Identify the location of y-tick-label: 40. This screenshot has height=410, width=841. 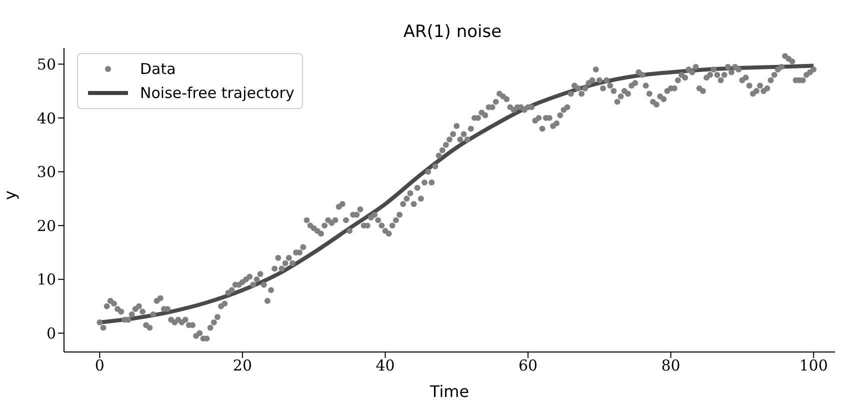
(46, 118).